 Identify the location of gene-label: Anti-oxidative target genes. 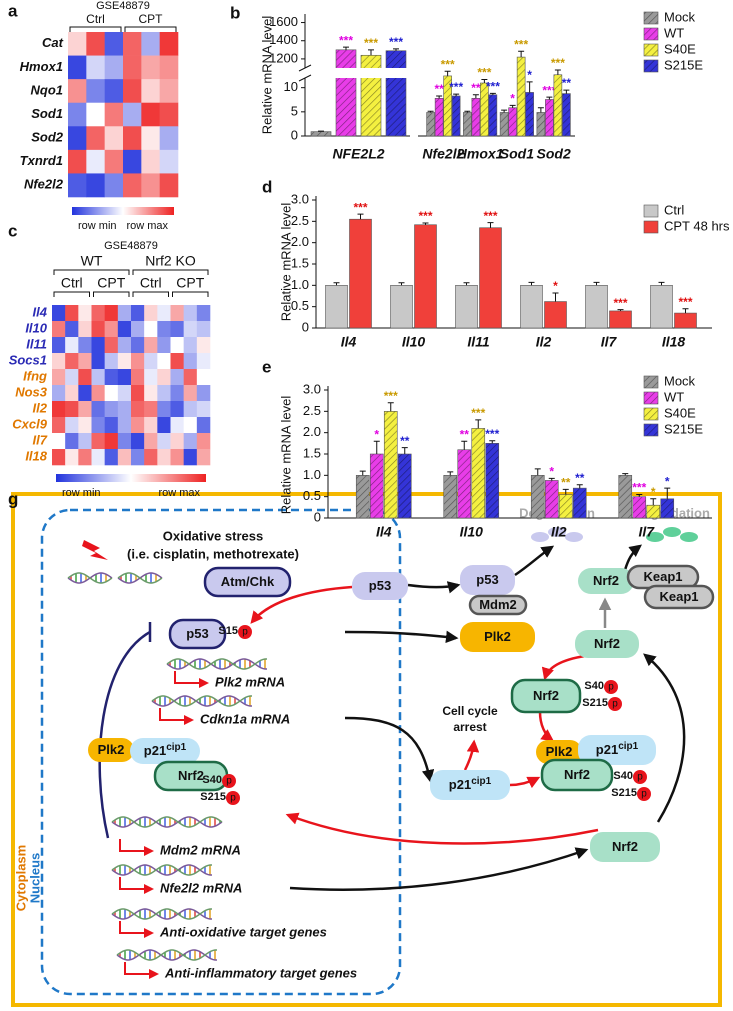
(243, 931).